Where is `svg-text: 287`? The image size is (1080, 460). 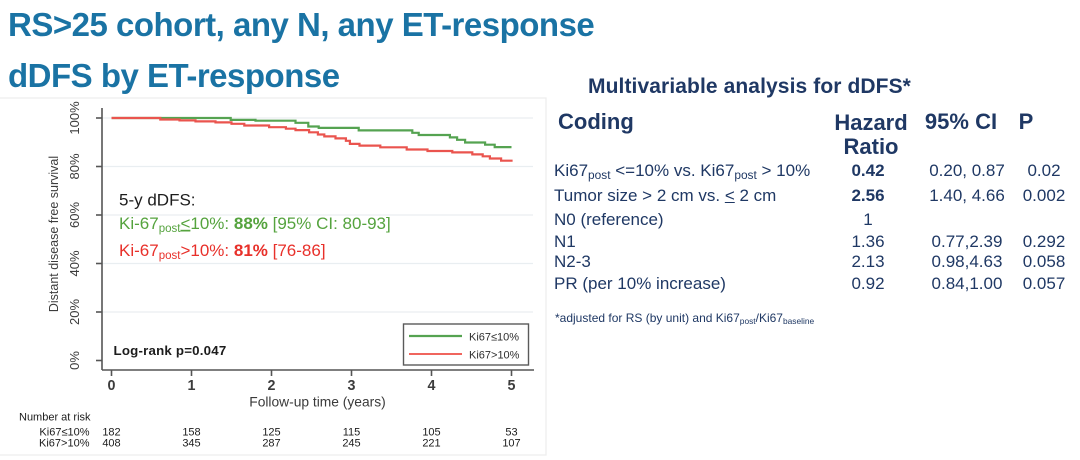
svg-text: 287 is located at coordinates (271, 444).